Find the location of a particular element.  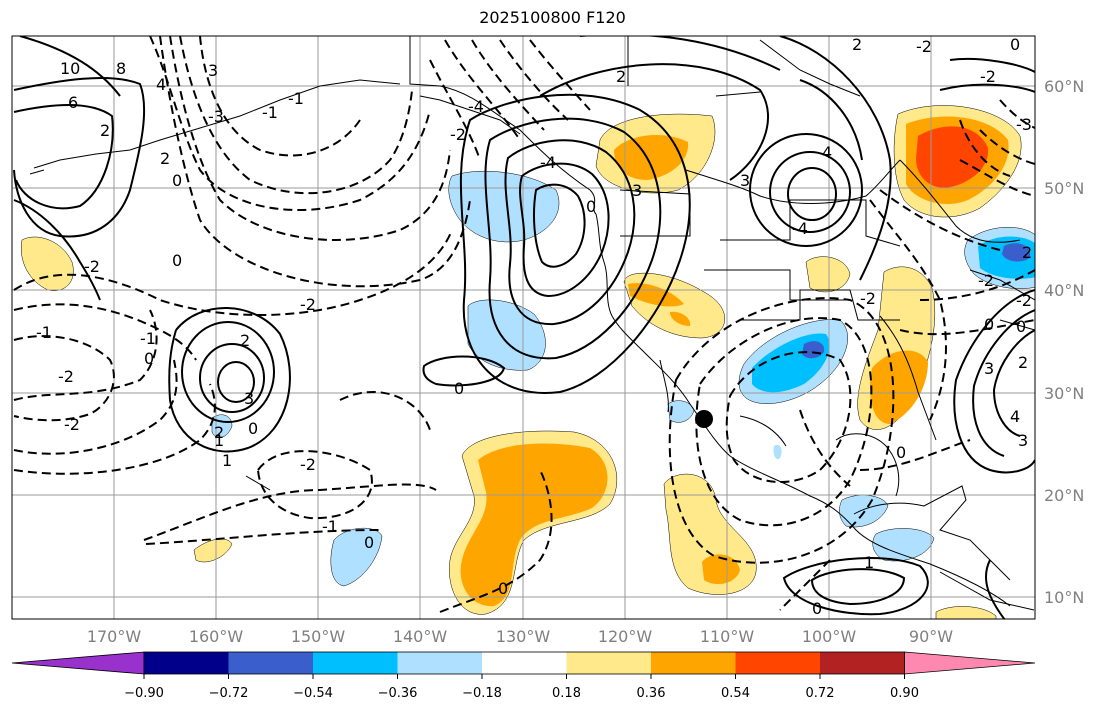

colorbar-tick-label: −0.90 is located at coordinates (144, 693).